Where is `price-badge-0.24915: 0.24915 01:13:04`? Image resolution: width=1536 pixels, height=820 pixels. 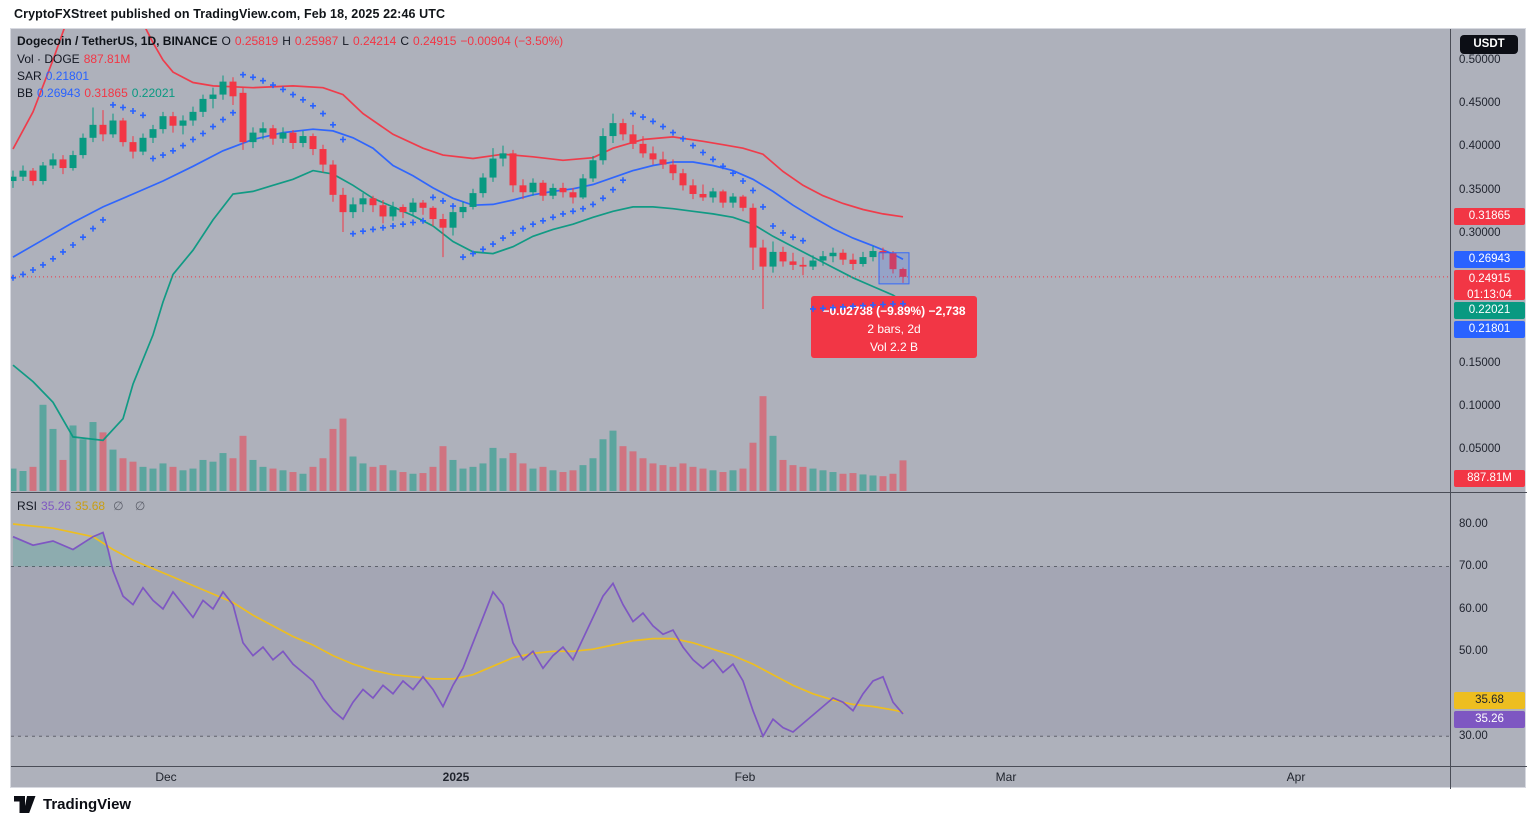
price-badge-0.24915: 0.24915 01:13:04 is located at coordinates (1489, 285).